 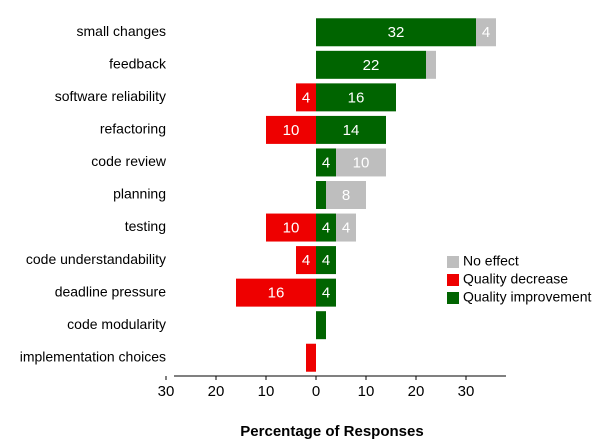 What do you see at coordinates (491, 261) in the screenshot?
I see `legend-label: No effect` at bounding box center [491, 261].